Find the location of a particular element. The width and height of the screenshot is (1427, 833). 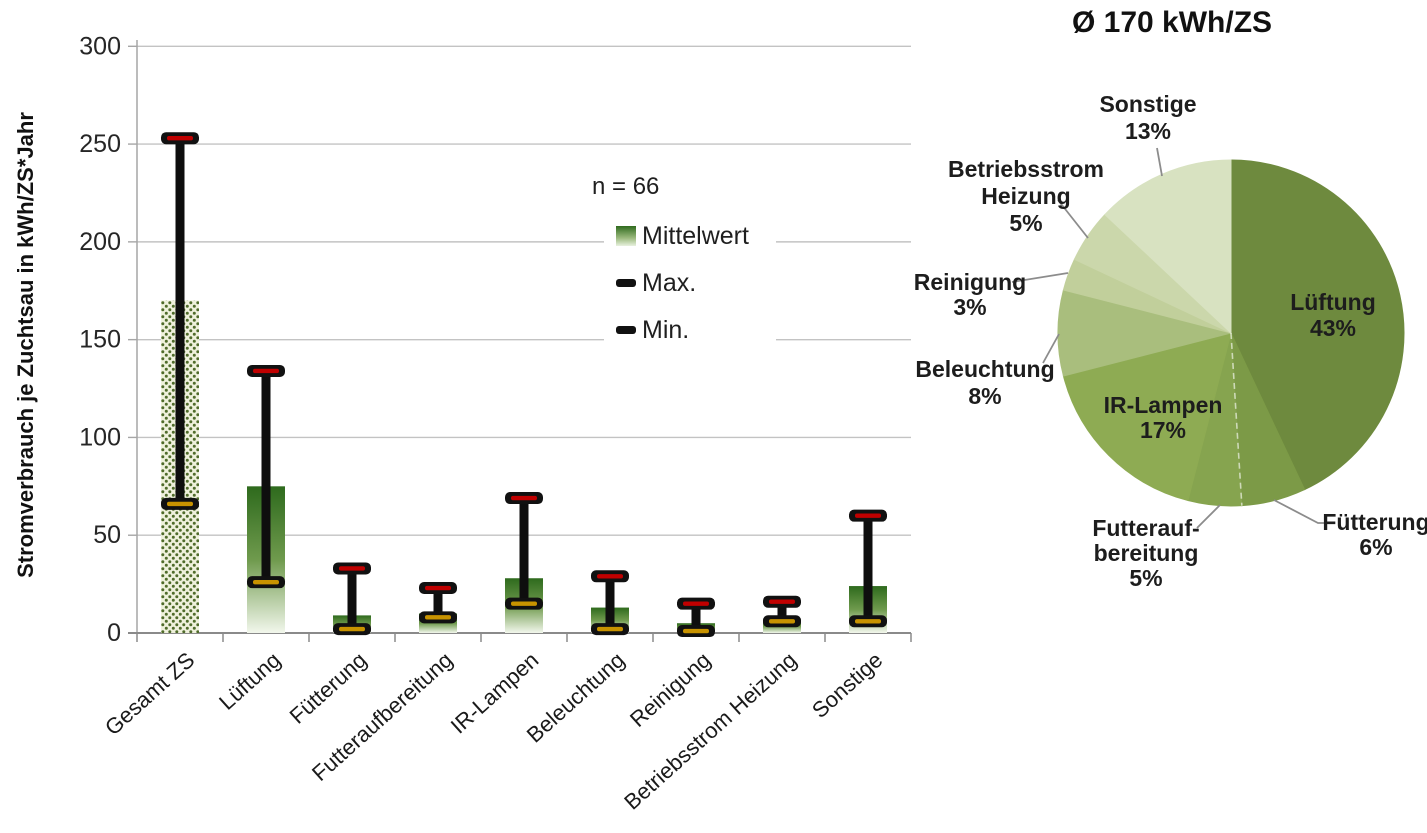

pie-leader-futteraufbereitung is located at coordinates (1208, 516).